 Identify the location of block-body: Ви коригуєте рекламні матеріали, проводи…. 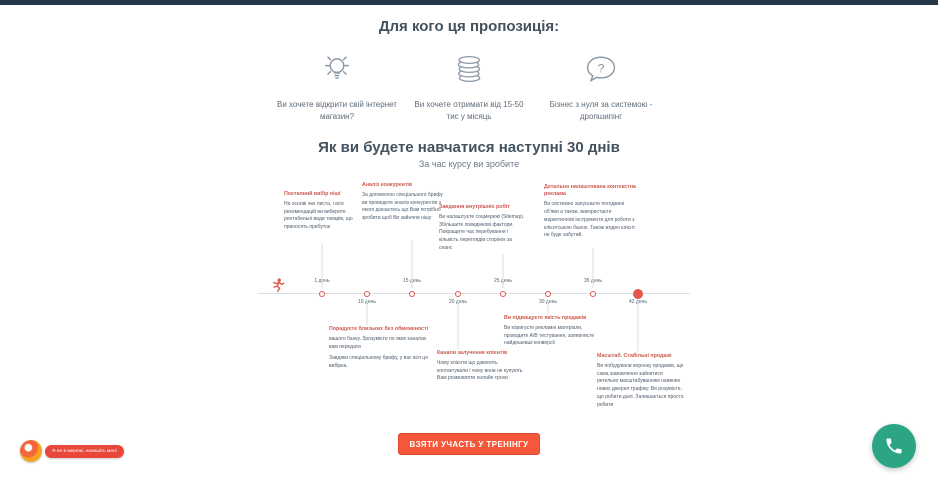
(549, 335).